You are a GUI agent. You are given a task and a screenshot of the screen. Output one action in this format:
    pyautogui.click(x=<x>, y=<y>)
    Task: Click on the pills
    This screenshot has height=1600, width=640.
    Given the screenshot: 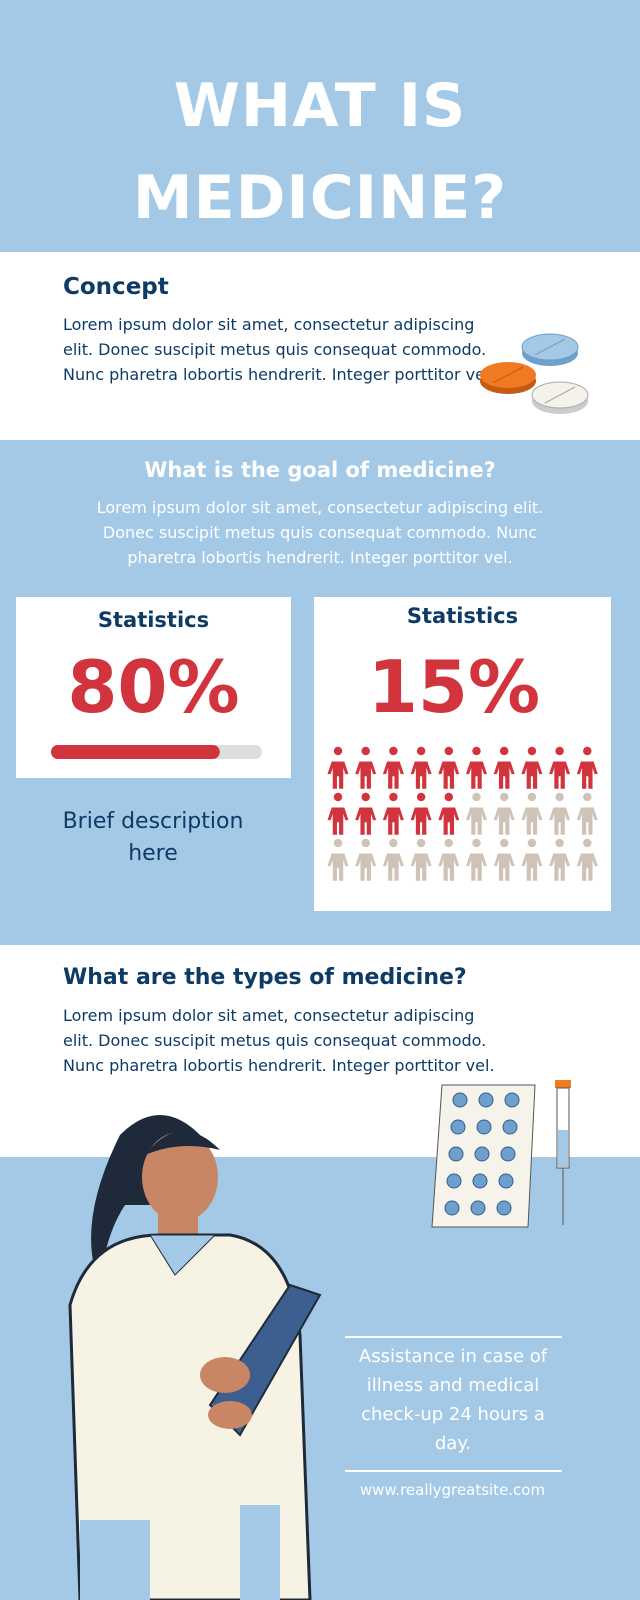 What is the action you would take?
    pyautogui.click(x=534, y=373)
    